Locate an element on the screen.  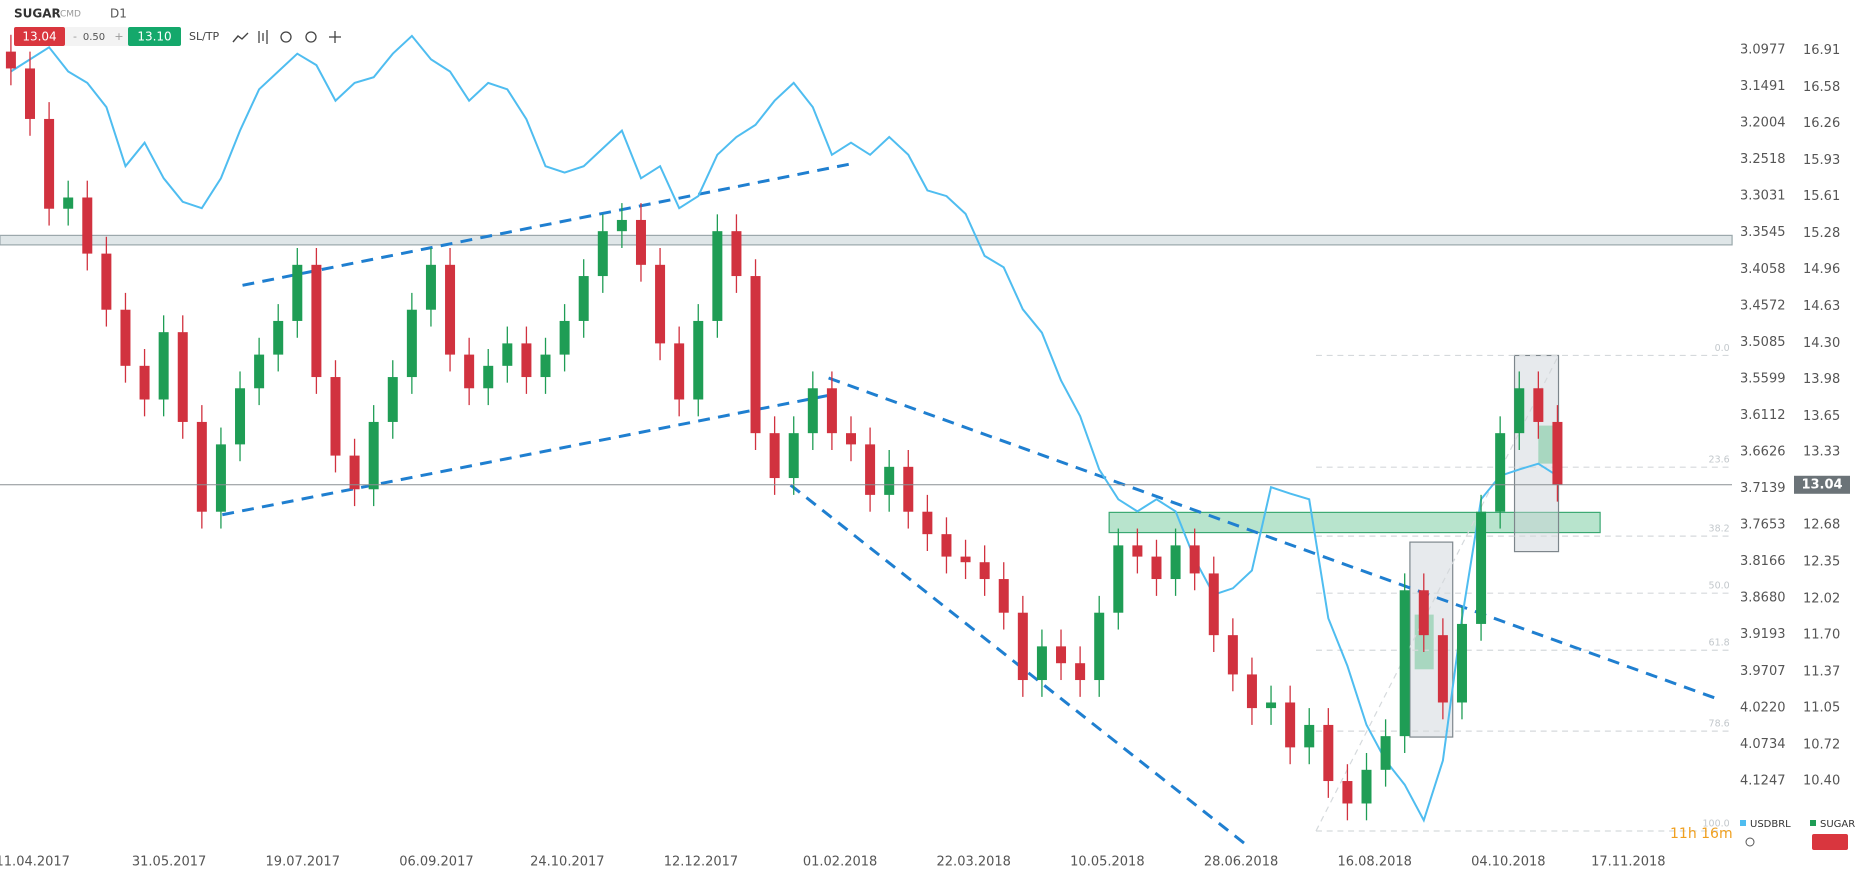
fib-label: 38.2 is located at coordinates (1719, 529).